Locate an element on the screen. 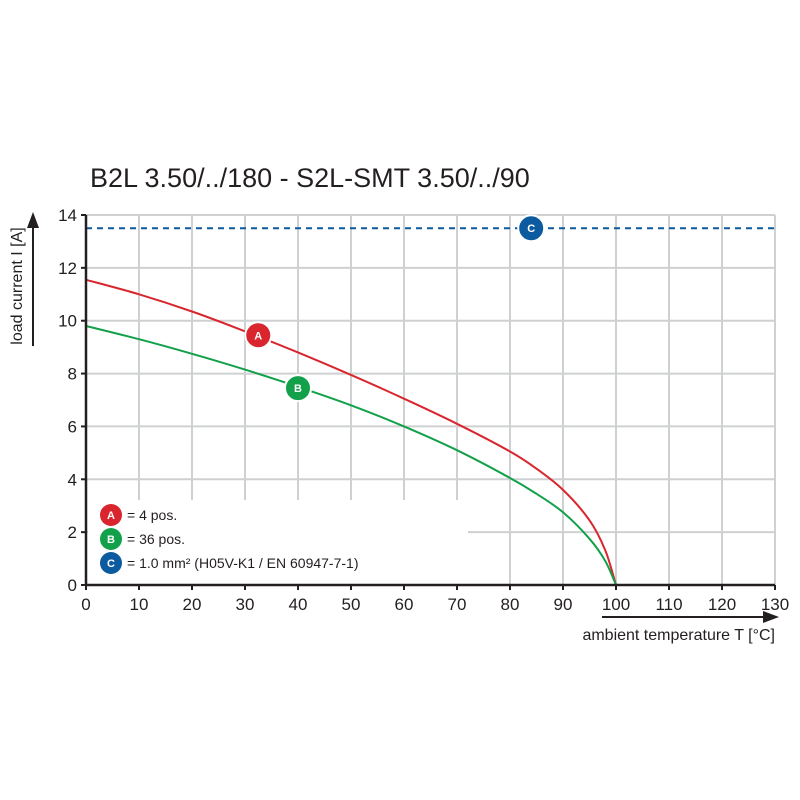 The height and width of the screenshot is (800, 800). y-axis-label: load current I [A] is located at coordinates (17, 285).